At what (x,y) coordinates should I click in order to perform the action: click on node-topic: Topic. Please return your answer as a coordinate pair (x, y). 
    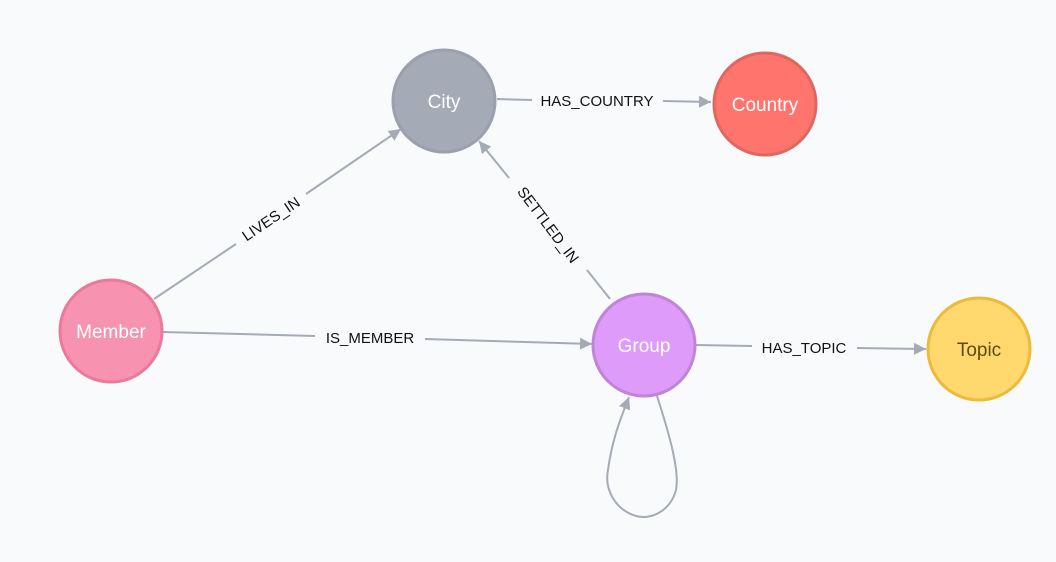
    Looking at the image, I should click on (979, 349).